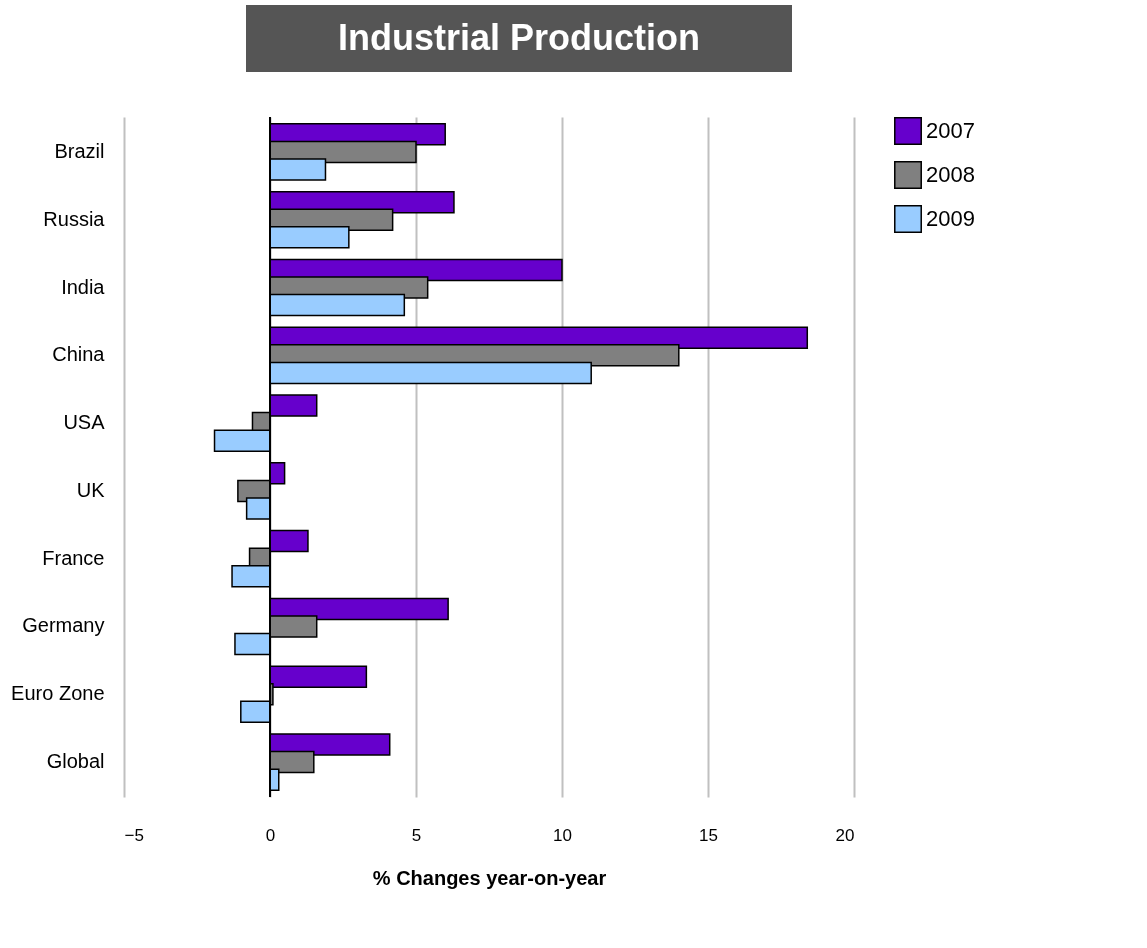 The image size is (1147, 948). Describe the element at coordinates (270, 835) in the screenshot. I see `x-tick-label: 0` at that location.